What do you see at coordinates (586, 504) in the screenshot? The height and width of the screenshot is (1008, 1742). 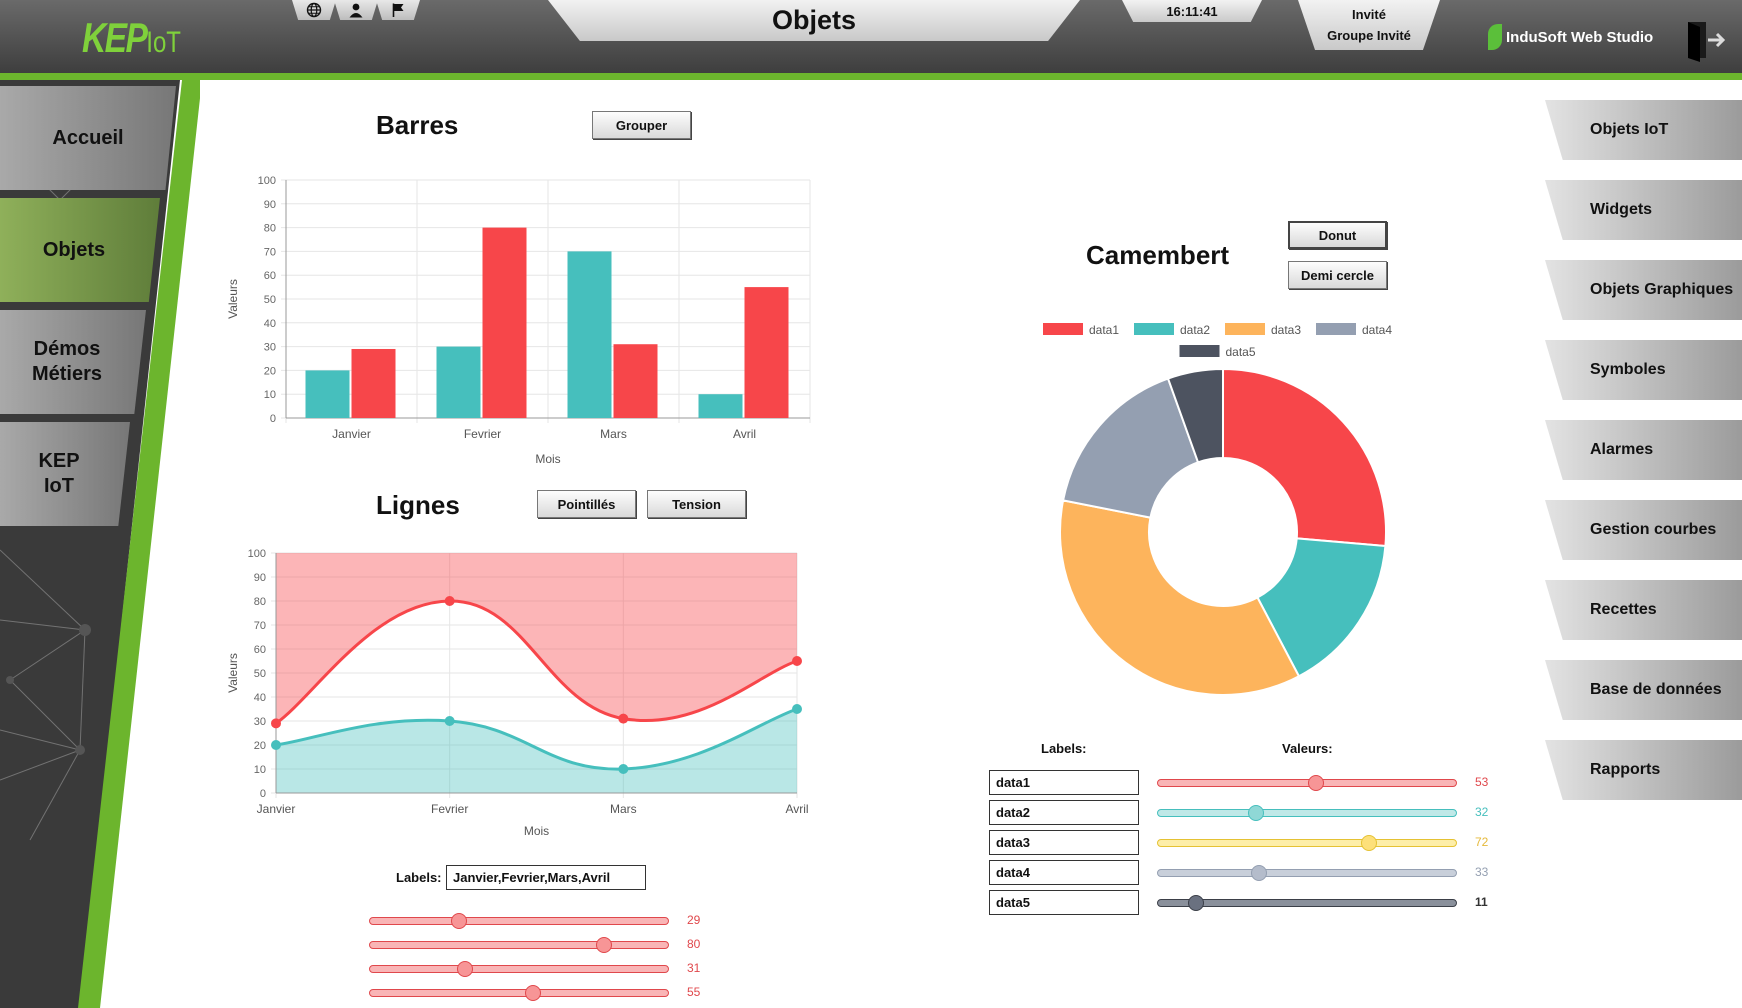 I see `pointilles-button: Pointillés` at bounding box center [586, 504].